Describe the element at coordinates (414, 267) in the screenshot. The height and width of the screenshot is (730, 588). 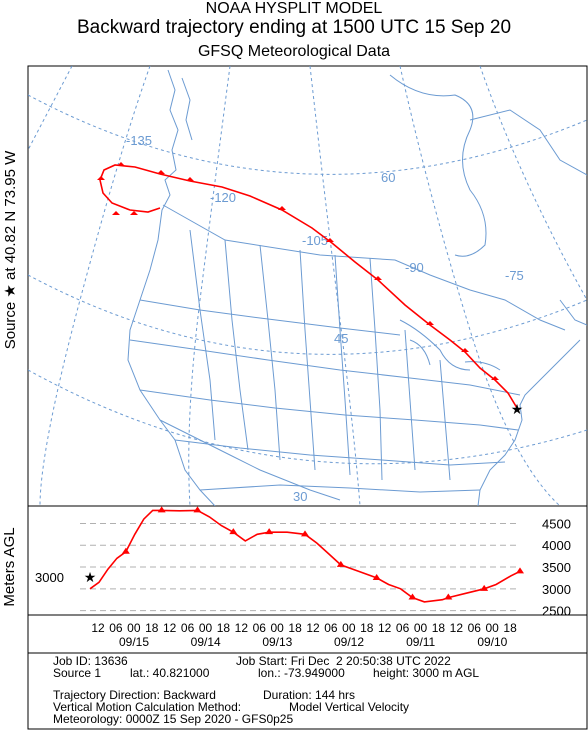
I see `meridian-label: -90` at that location.